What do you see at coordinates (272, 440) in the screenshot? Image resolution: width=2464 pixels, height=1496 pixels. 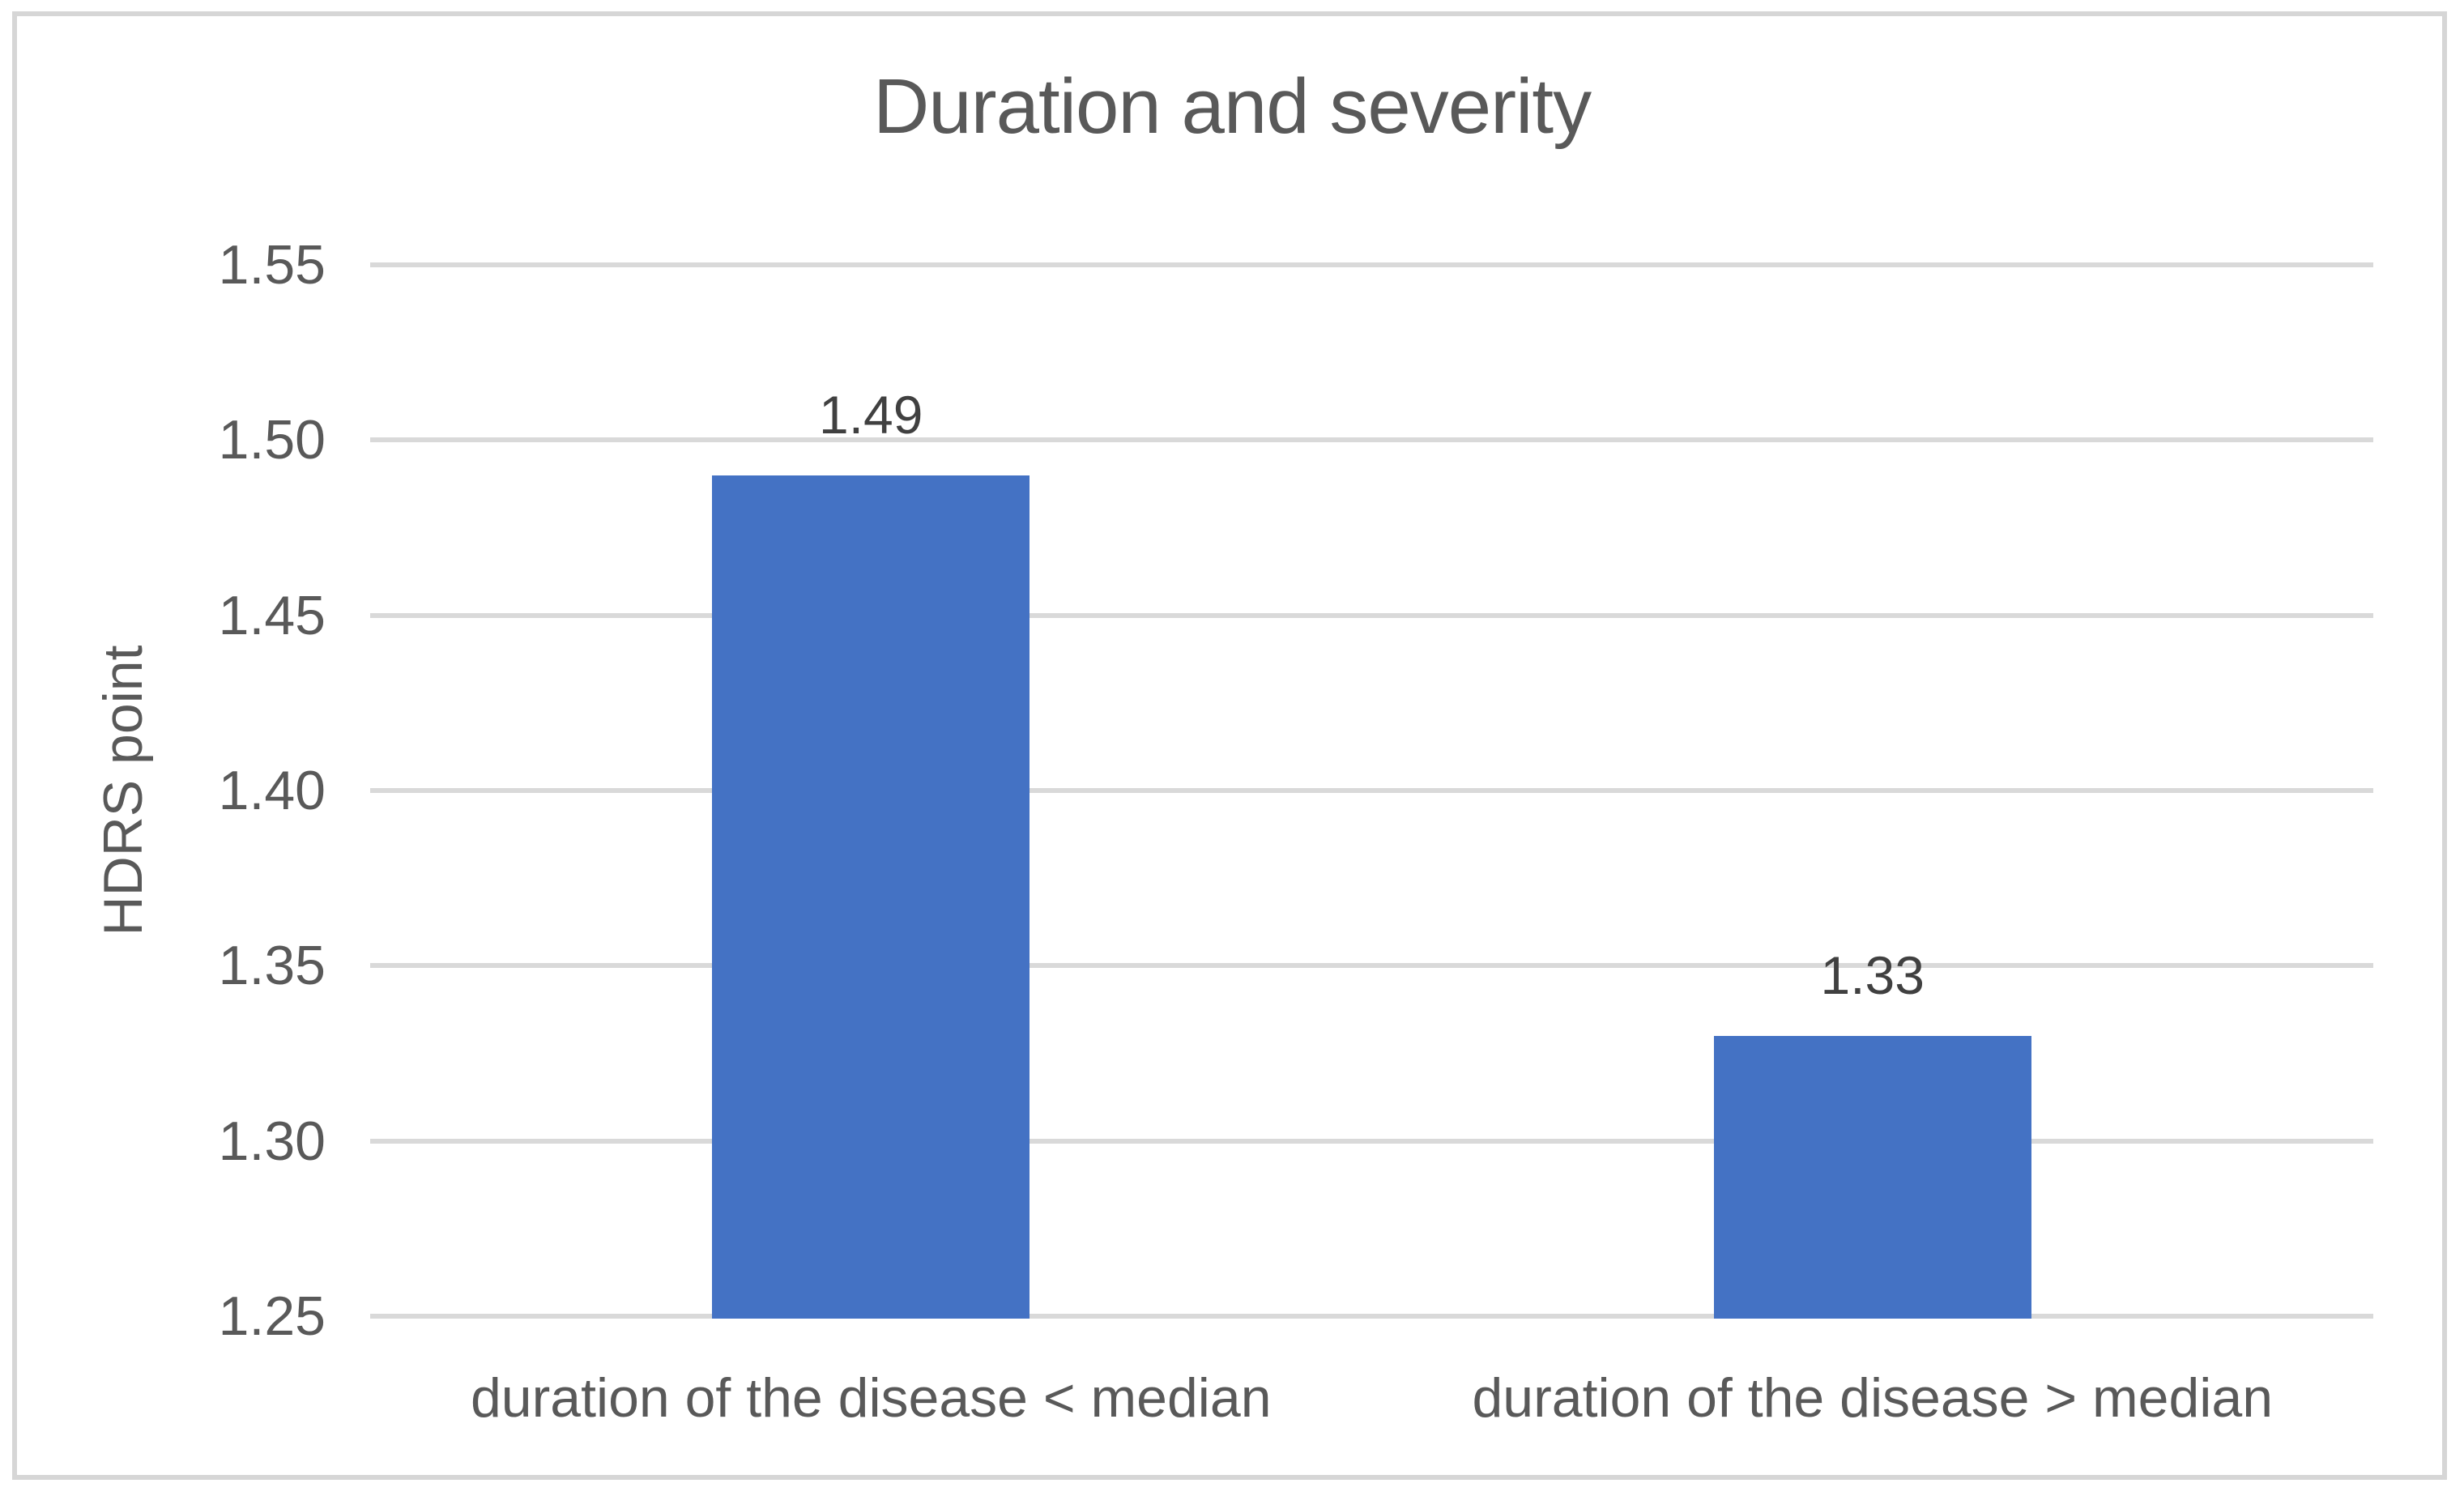 I see `y-tick-label: 1.50` at bounding box center [272, 440].